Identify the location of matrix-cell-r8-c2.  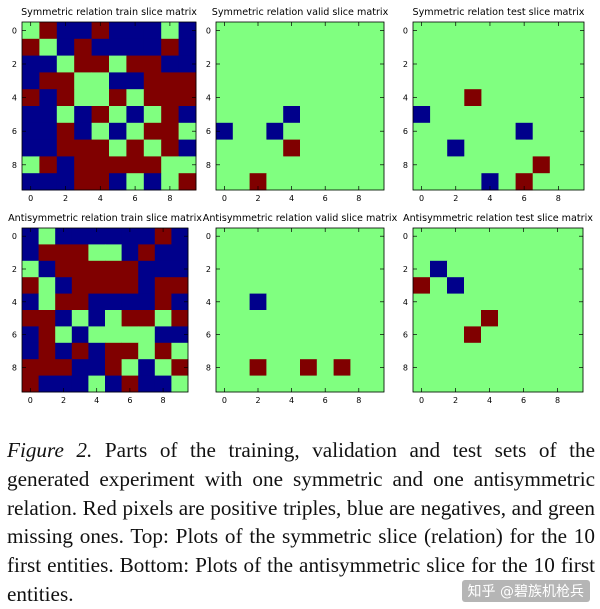
(64, 367).